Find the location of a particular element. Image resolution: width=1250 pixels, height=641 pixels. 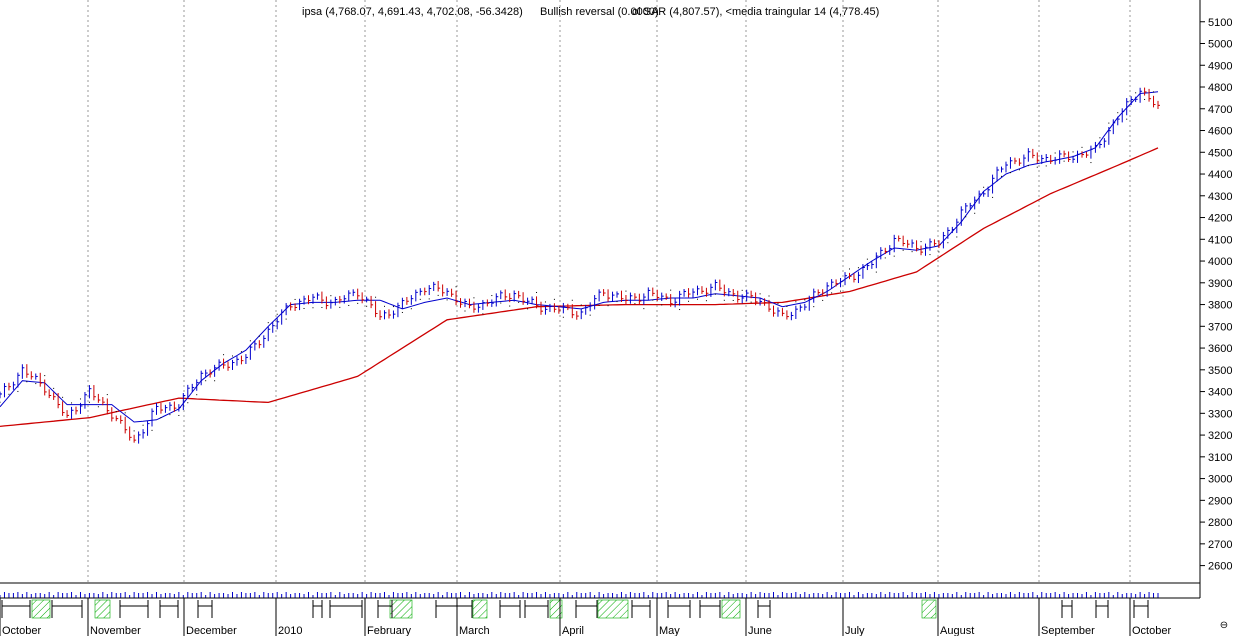

zoom-out-icon: ⊖ is located at coordinates (1224, 625).